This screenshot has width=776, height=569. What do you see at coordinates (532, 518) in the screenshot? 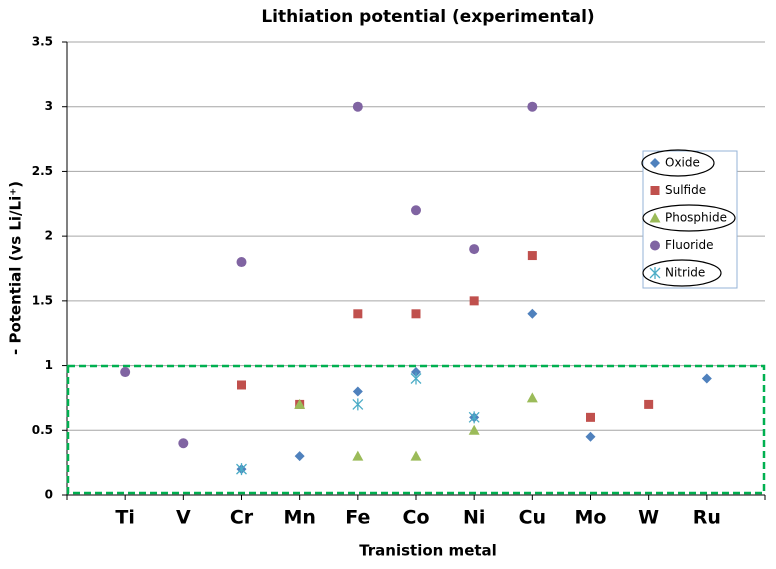
I see `x-tick-label: Cu` at bounding box center [532, 518].